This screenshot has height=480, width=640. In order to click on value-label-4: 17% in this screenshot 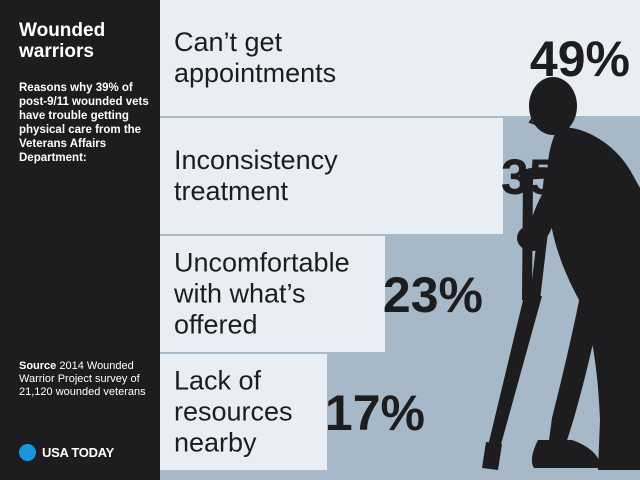, I will do `click(375, 413)`.